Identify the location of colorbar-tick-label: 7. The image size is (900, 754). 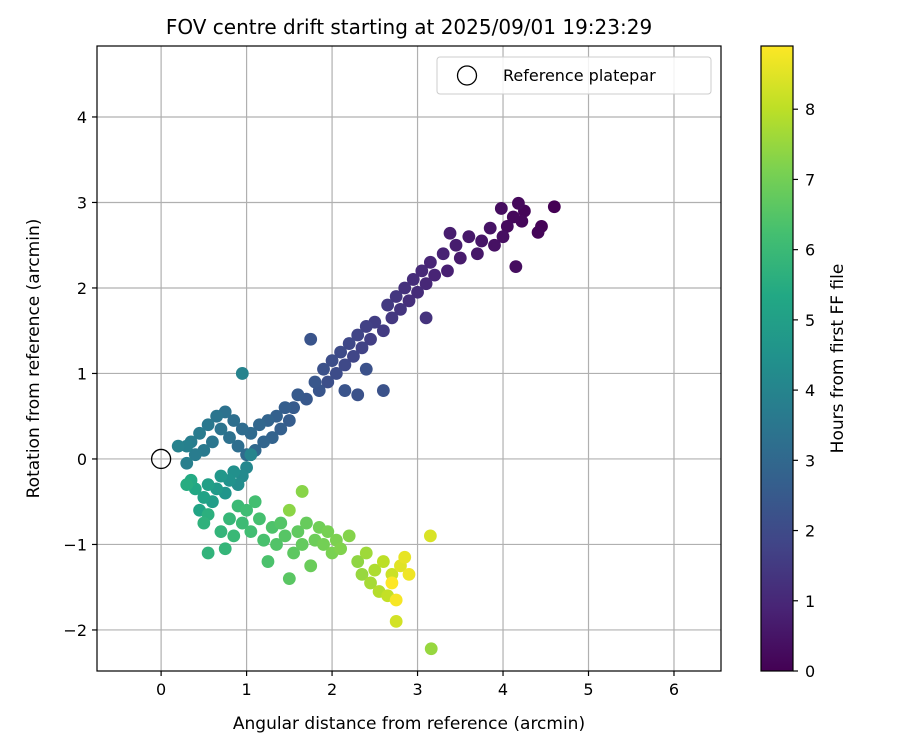
(810, 179).